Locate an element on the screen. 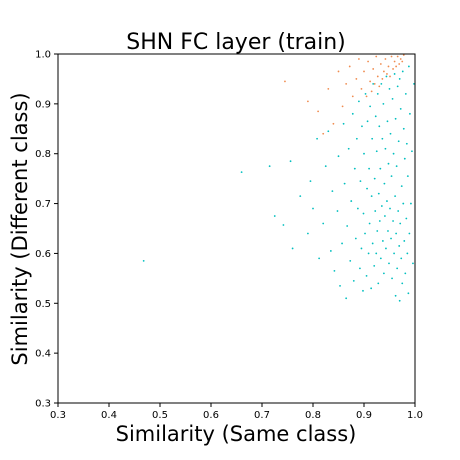 The image size is (460, 460). x-tick-label: 0.9 is located at coordinates (364, 415).